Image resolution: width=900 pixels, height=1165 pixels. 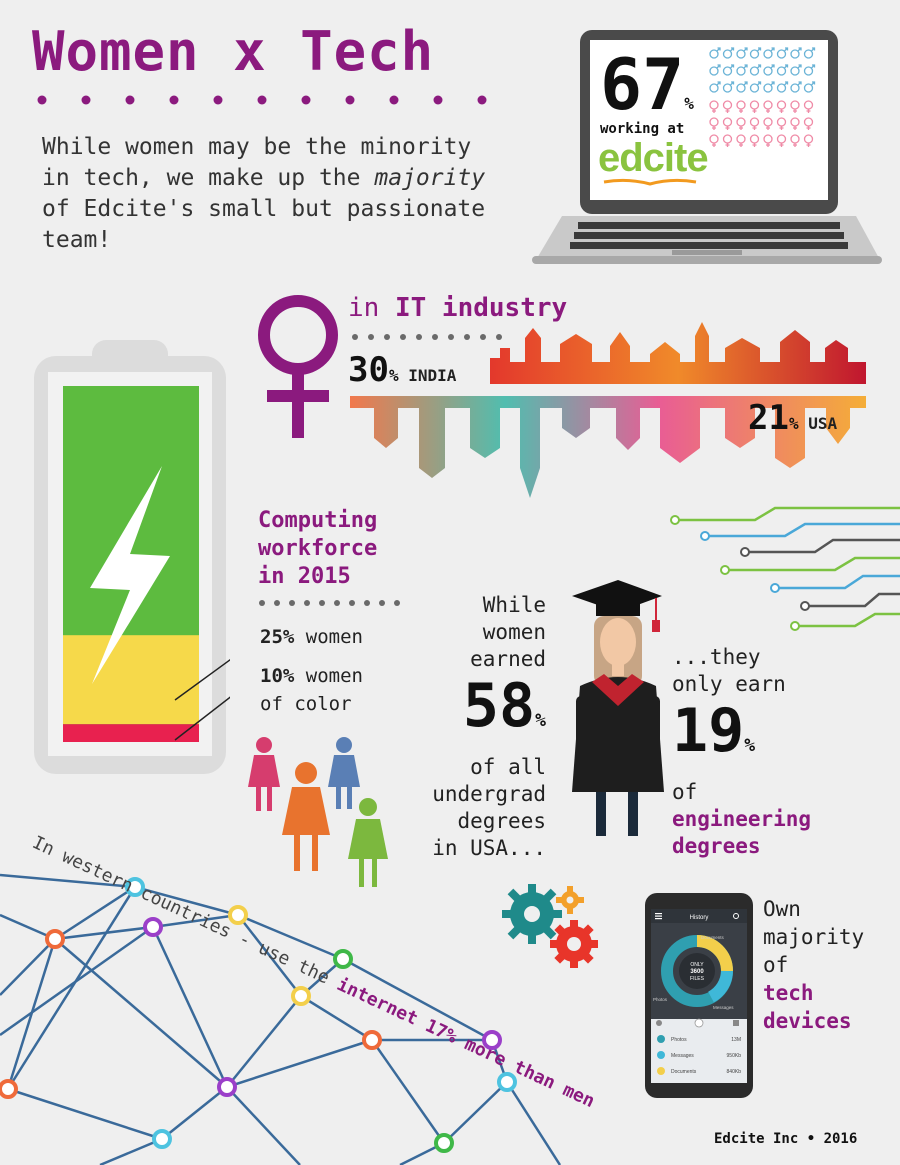 I want to click on devices-bold-line: devices, so click(x=807, y=1021).